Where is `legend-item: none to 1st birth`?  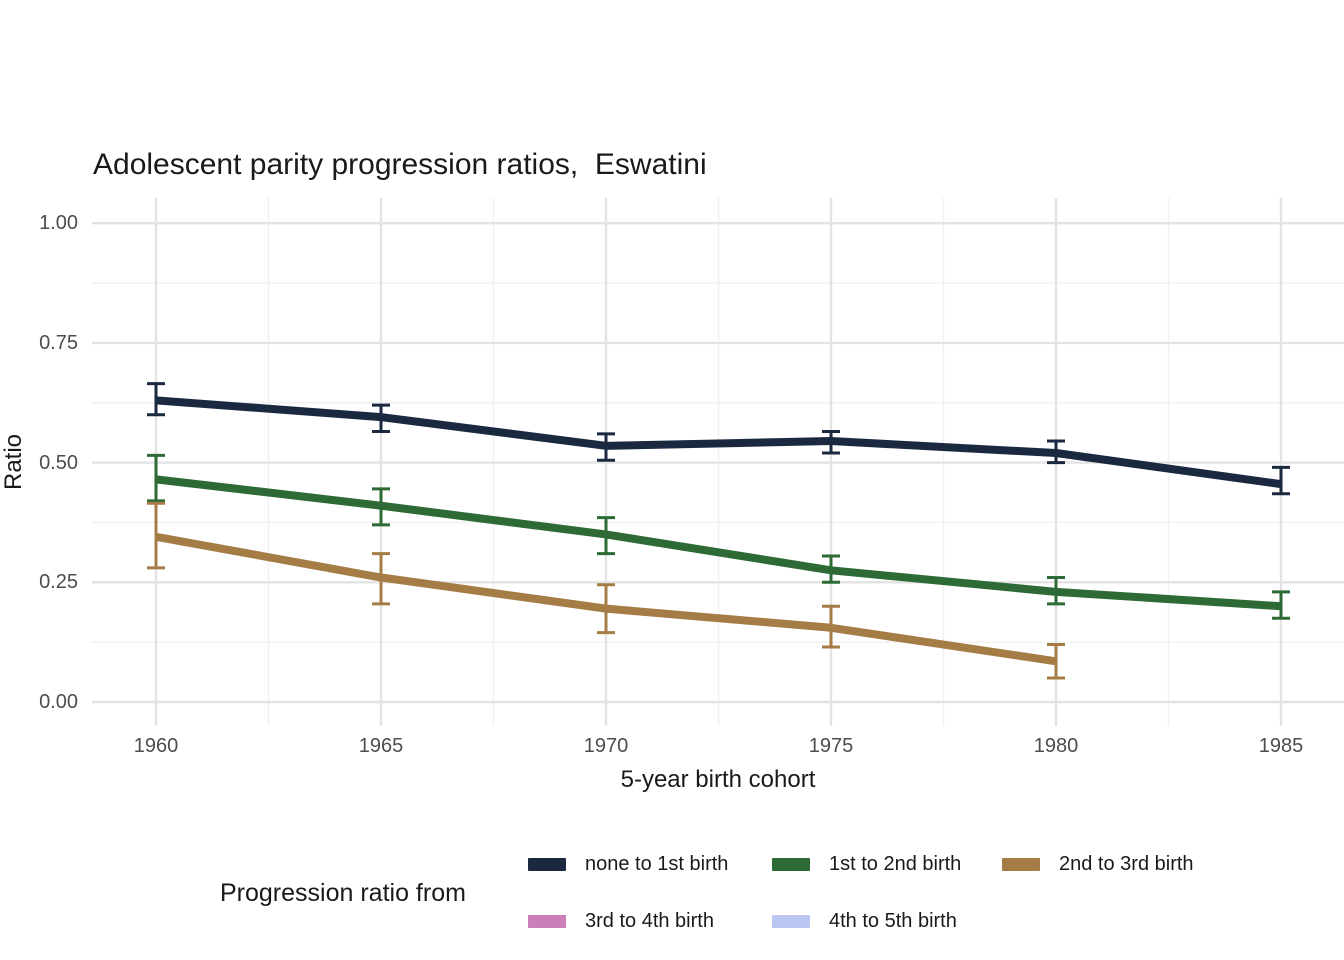
legend-item: none to 1st birth is located at coordinates (628, 864).